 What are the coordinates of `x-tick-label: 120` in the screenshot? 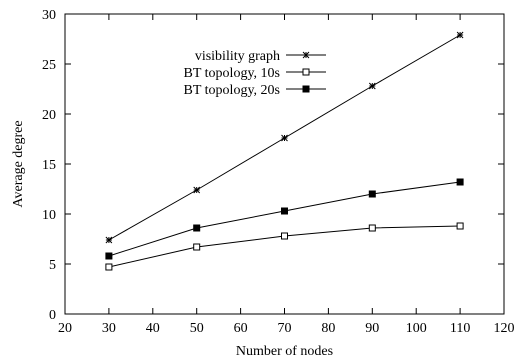 It's located at (504, 328).